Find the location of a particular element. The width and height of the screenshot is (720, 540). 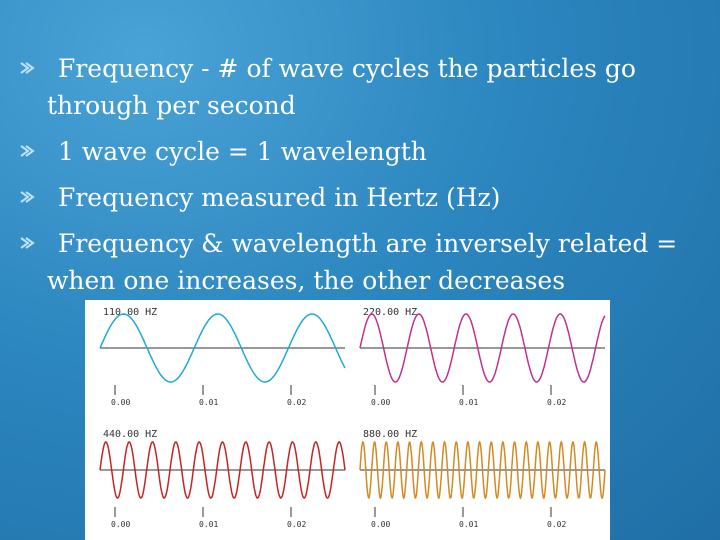

wave-plot: 110.00 HZ 0.00 0.01 0.02 is located at coordinates (222, 357).